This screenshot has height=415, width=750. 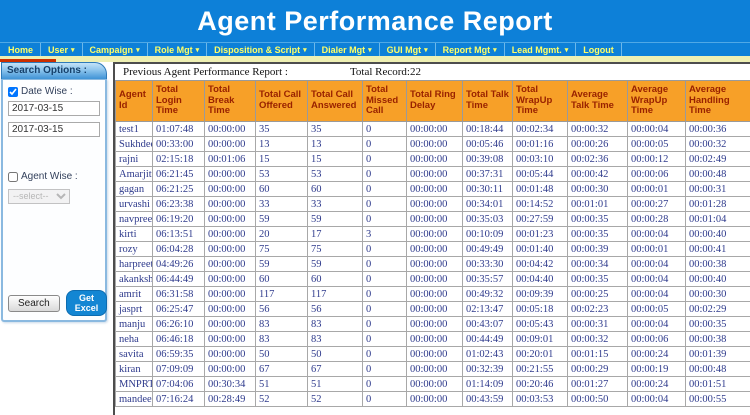 I want to click on nav-item-campaign: Campaign ▾, so click(x=115, y=49).